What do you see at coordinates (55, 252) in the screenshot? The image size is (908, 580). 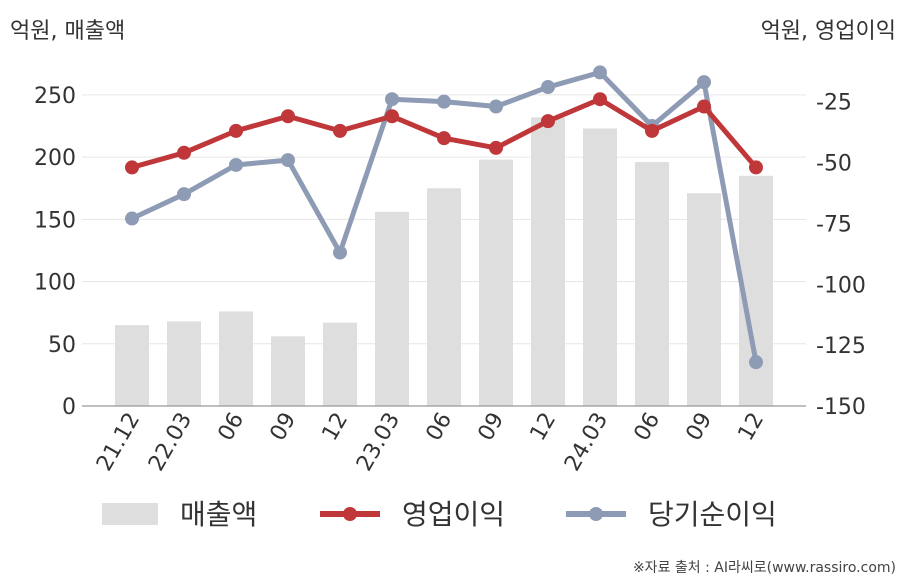 I see `left-axis-ticks: 0 50 100 150 200 250` at bounding box center [55, 252].